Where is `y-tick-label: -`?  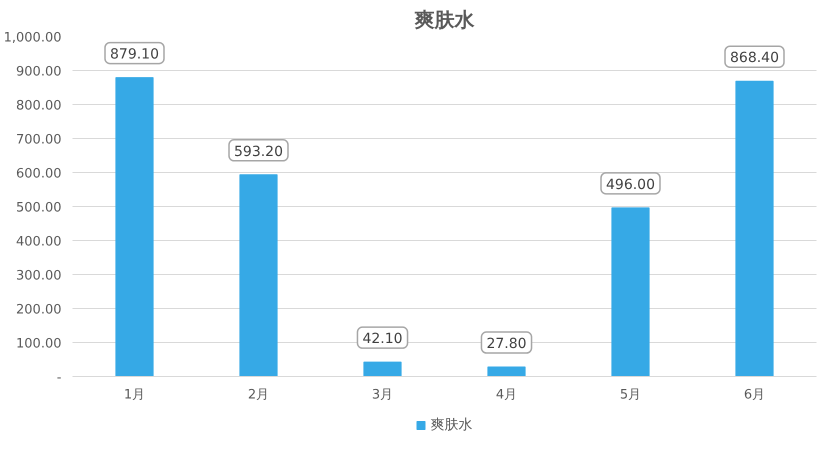 y-tick-label: - is located at coordinates (59, 378).